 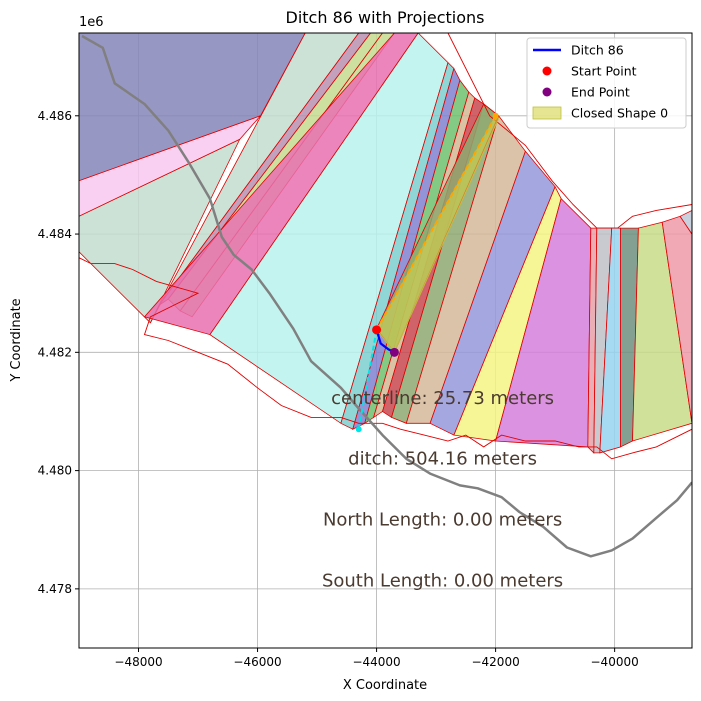 I want to click on x-tick-label: −40000, so click(x=615, y=662).